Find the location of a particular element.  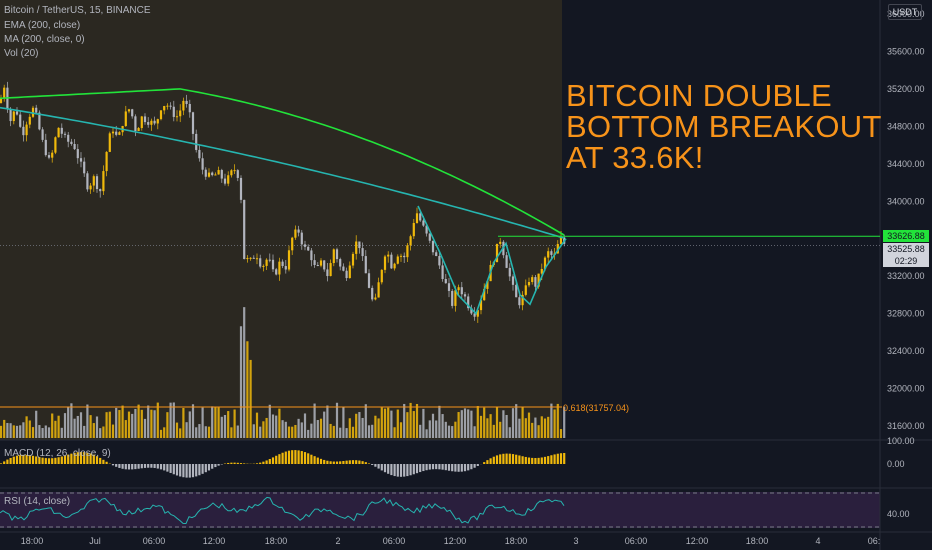

x-tick-label: 18:00 is located at coordinates (757, 541).